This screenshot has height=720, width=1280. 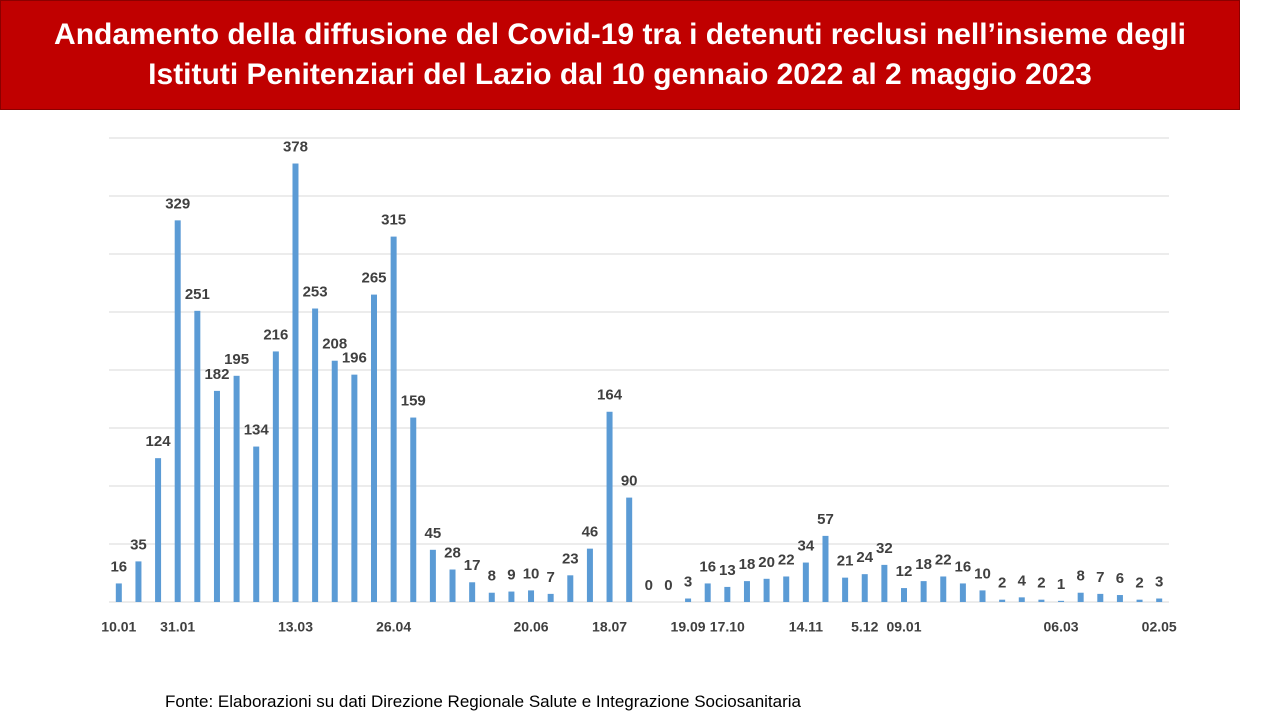 What do you see at coordinates (845, 561) in the screenshot?
I see `data-label: 21` at bounding box center [845, 561].